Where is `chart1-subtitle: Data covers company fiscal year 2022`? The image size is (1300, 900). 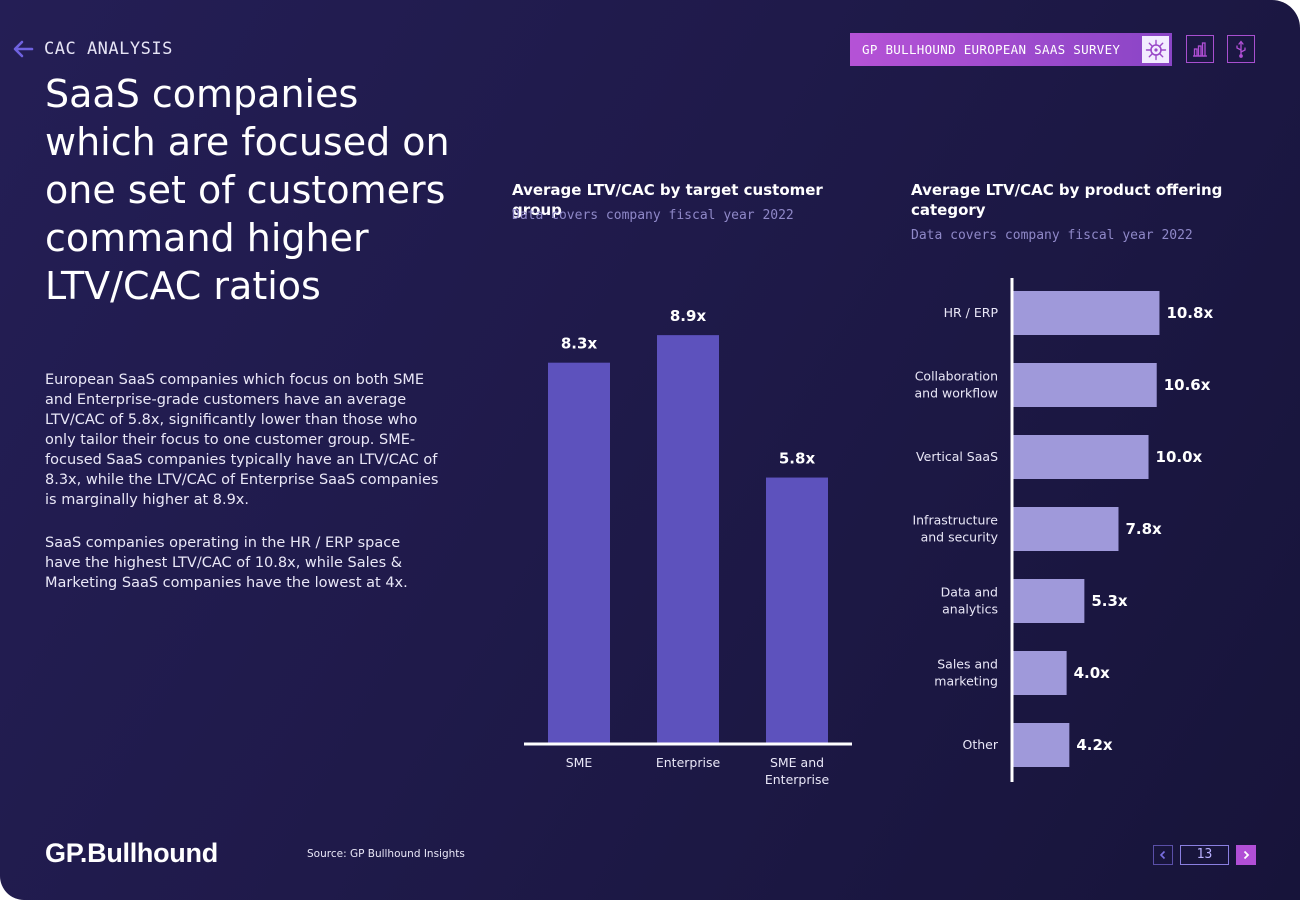 chart1-subtitle: Data covers company fiscal year 2022 is located at coordinates (653, 215).